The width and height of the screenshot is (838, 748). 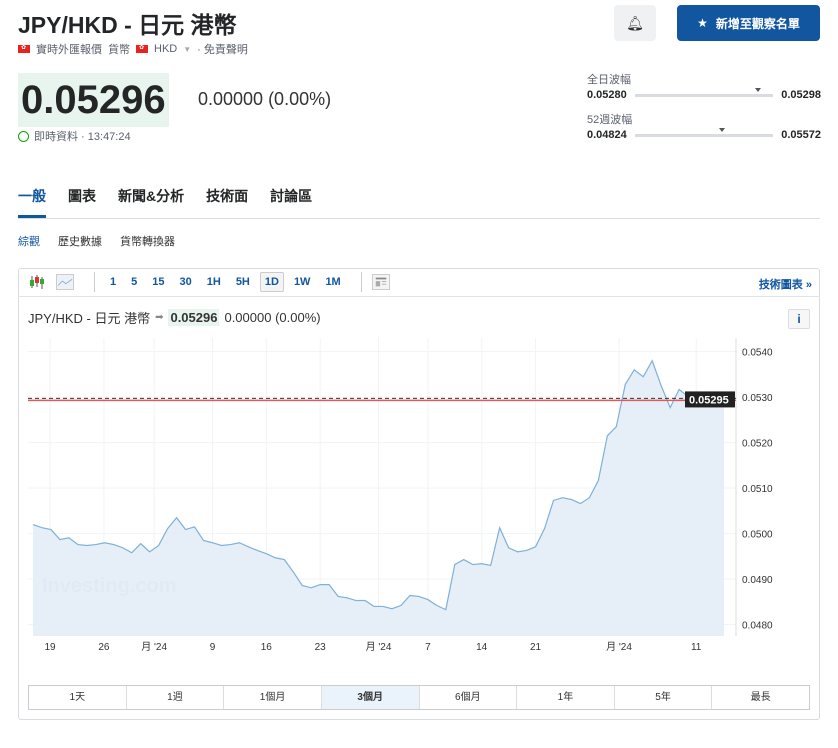 I want to click on star-icon: ★, so click(x=702, y=23).